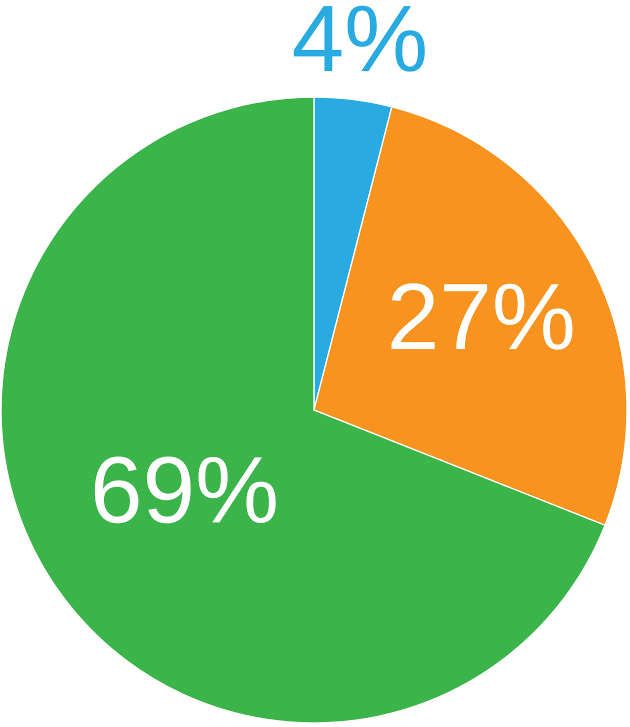 The width and height of the screenshot is (630, 727). What do you see at coordinates (185, 490) in the screenshot?
I see `data-label: 69%` at bounding box center [185, 490].